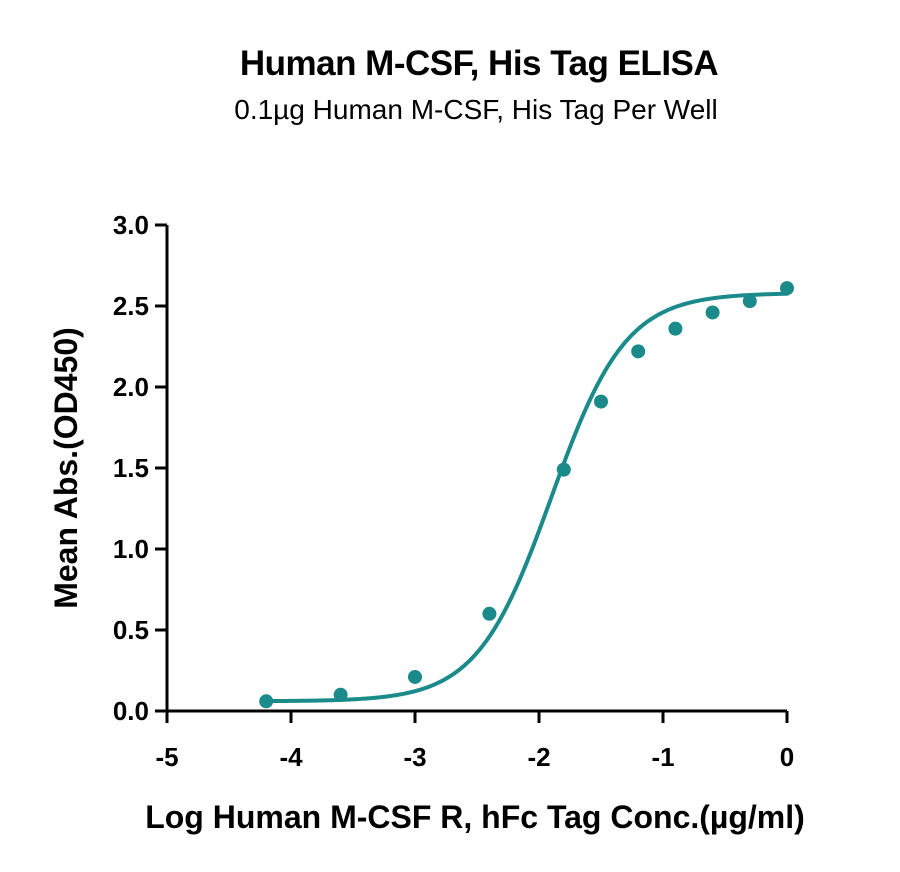 This screenshot has height=872, width=900. What do you see at coordinates (166, 757) in the screenshot?
I see `x-tick-label: -5` at bounding box center [166, 757].